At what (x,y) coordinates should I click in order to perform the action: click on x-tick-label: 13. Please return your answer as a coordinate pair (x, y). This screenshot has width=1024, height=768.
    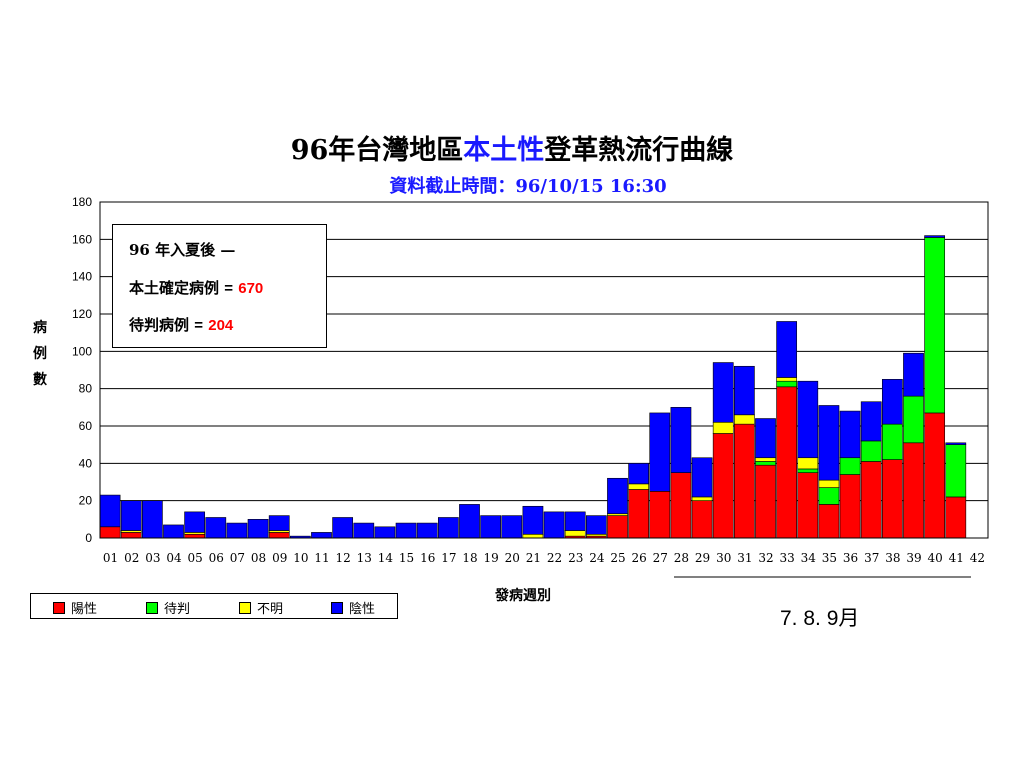
    Looking at the image, I should click on (364, 558).